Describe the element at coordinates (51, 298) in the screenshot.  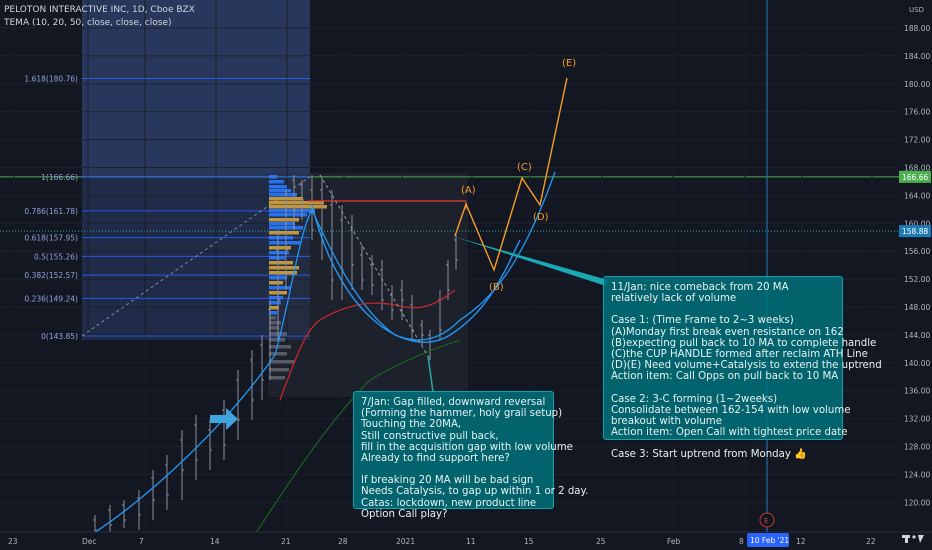
I see `fib-level-label: 0.236(149.24)` at that location.